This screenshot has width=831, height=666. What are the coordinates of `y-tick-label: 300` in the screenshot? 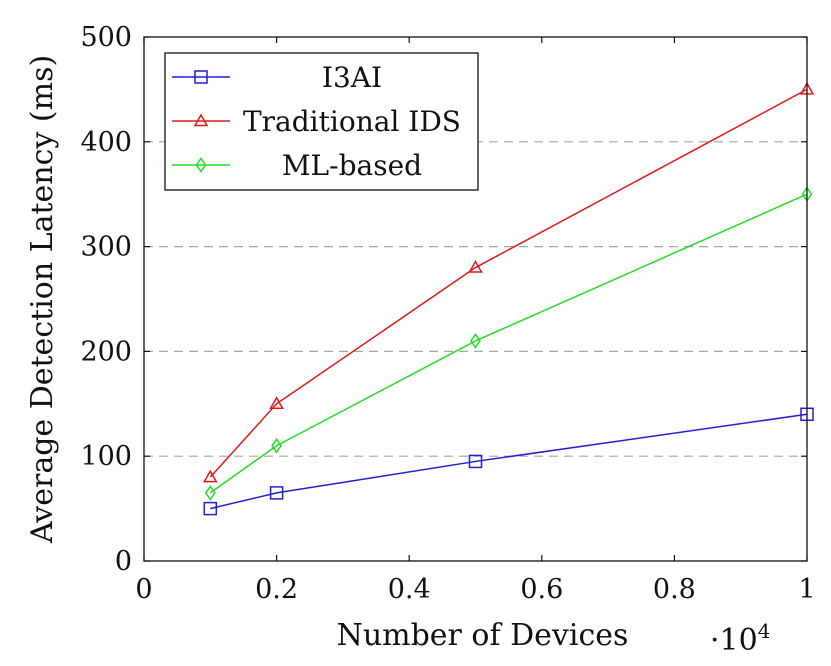 It's located at (106, 247).